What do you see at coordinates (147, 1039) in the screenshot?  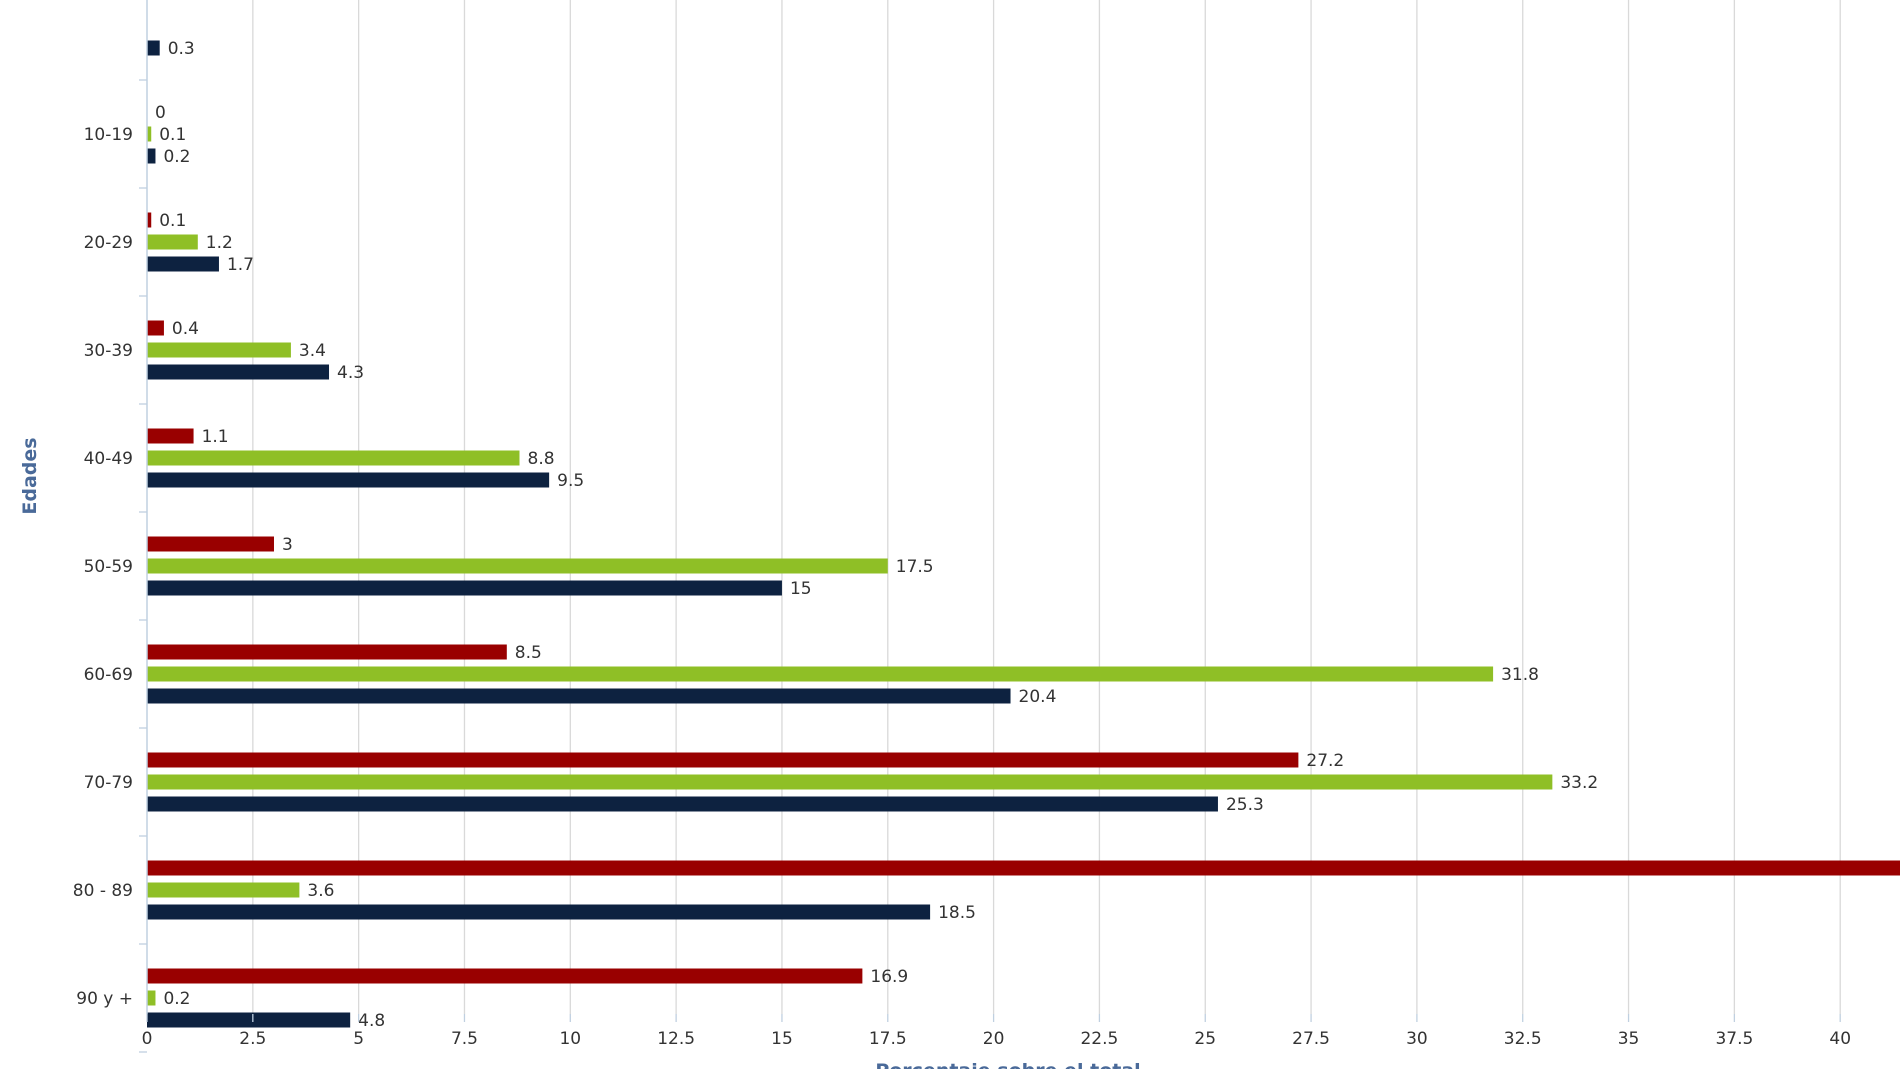 I see `x-tick-label: 0` at bounding box center [147, 1039].